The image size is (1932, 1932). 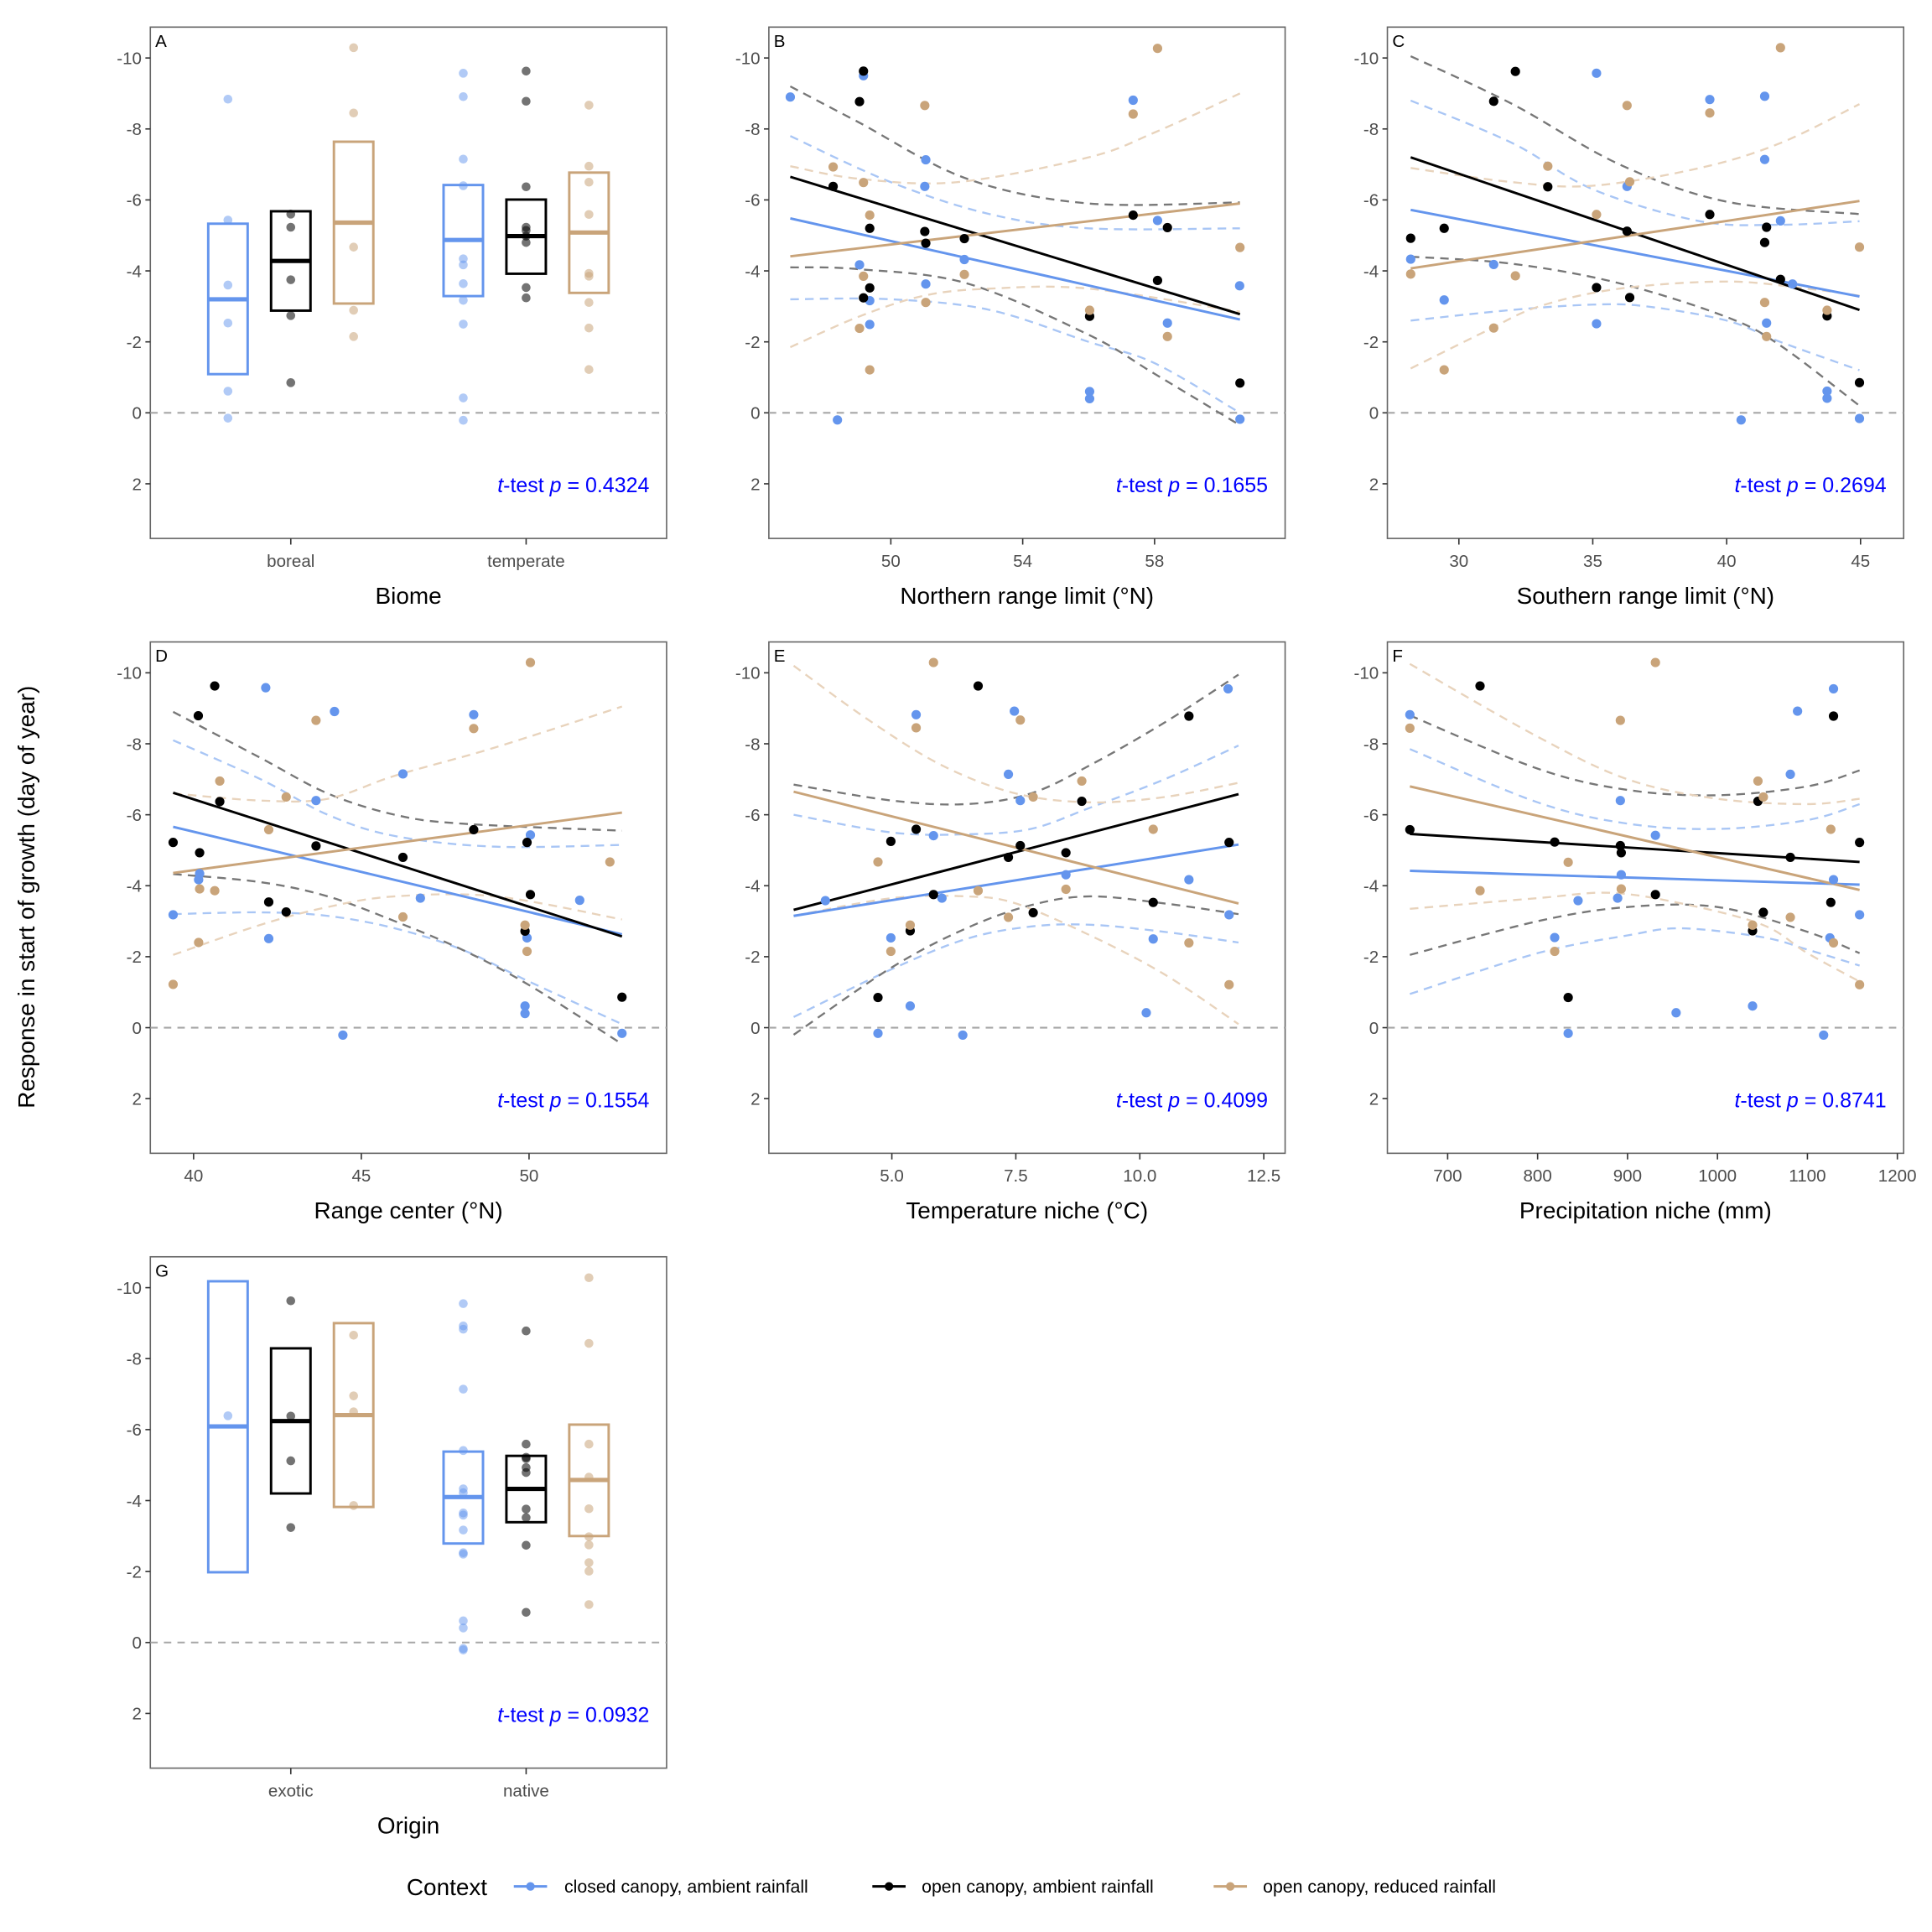 I want to click on legend-label: closed canopy, ambient rainfall, so click(x=686, y=1887).